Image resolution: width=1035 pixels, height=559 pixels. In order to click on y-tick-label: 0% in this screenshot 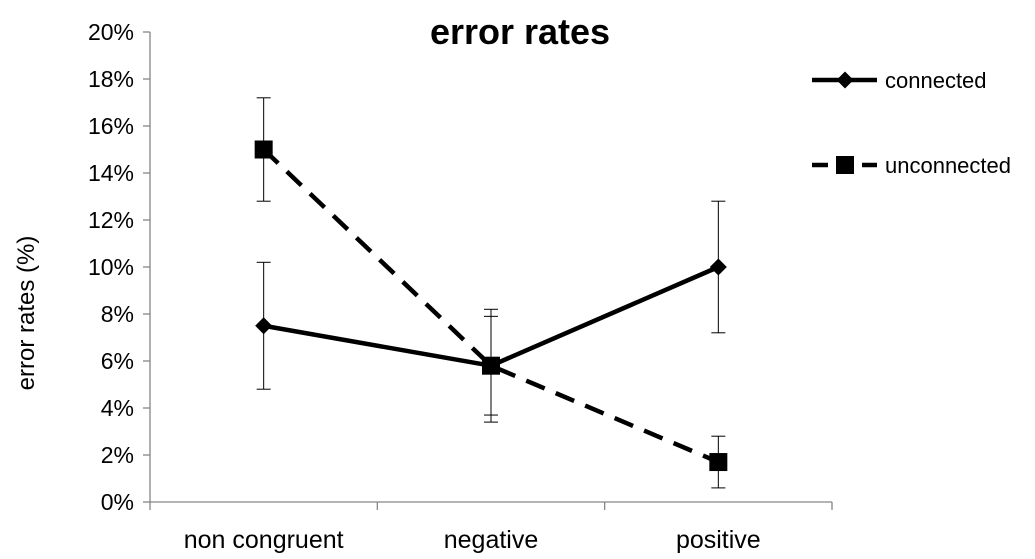, I will do `click(117, 502)`.